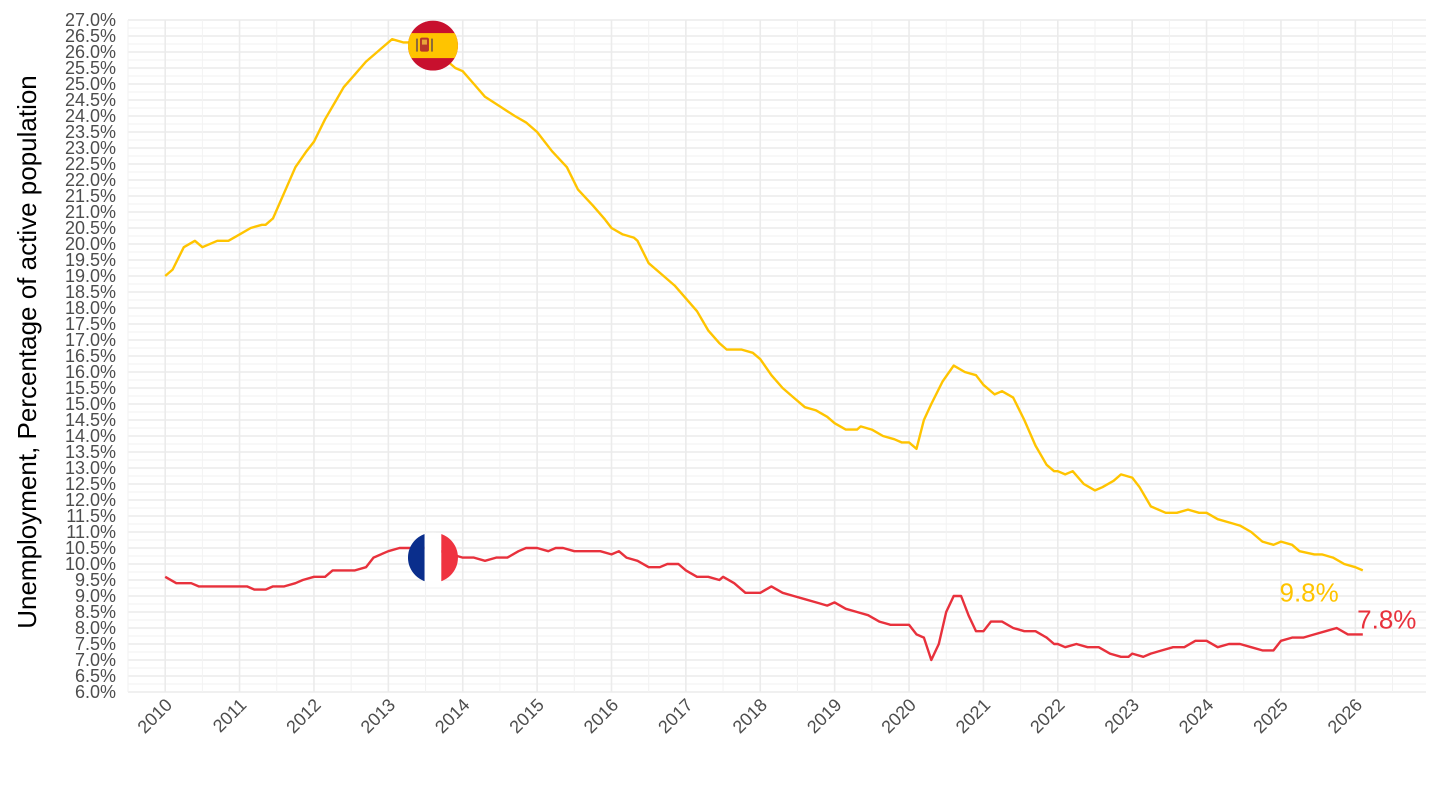  What do you see at coordinates (90, 116) in the screenshot?
I see `y-tick-label: 24.0%` at bounding box center [90, 116].